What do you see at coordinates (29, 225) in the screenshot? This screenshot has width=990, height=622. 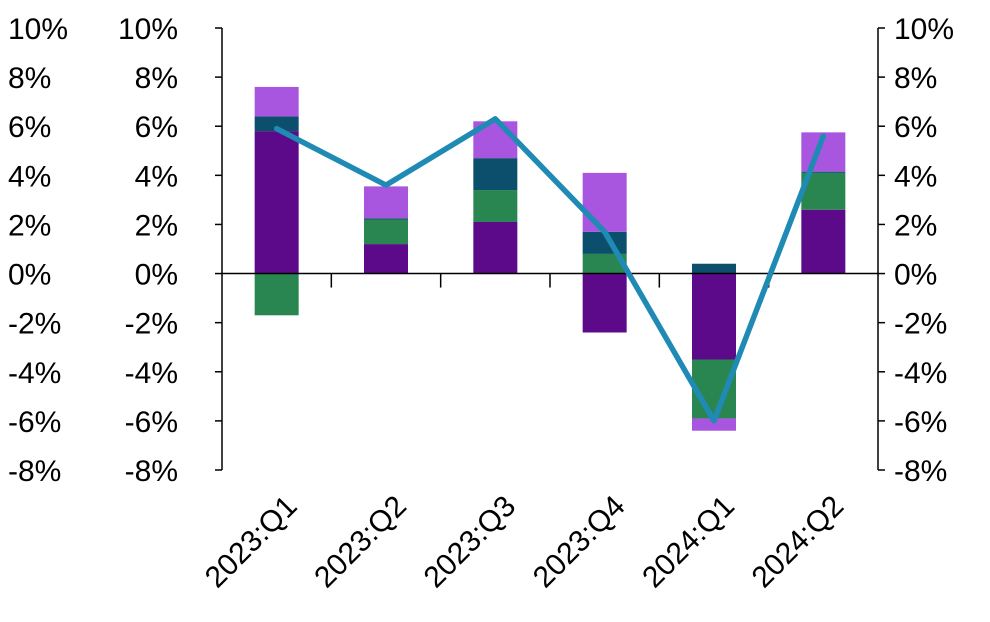 I see `outer-tick-label: 2%` at bounding box center [29, 225].